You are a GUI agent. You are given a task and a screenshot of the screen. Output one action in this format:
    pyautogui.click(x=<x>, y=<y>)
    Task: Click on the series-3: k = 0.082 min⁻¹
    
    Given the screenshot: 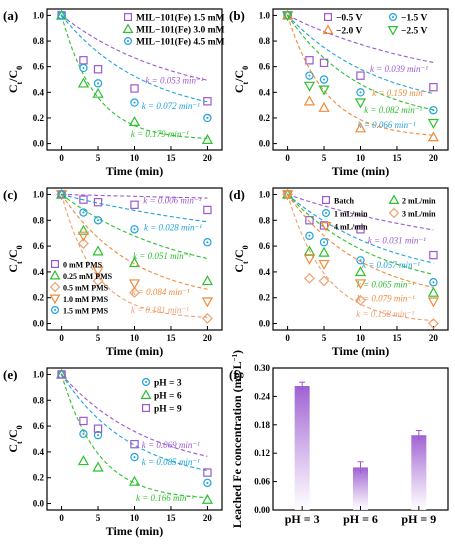 What is the action you would take?
    pyautogui.click(x=360, y=70)
    